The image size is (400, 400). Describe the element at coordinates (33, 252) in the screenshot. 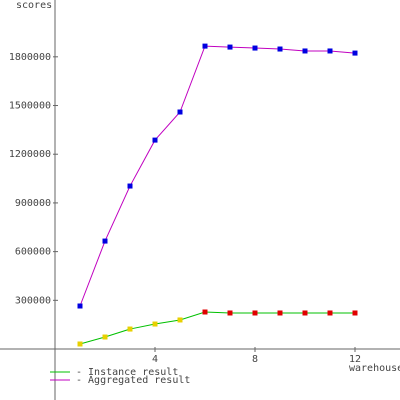

I see `y-tick-label: 600000` at that location.